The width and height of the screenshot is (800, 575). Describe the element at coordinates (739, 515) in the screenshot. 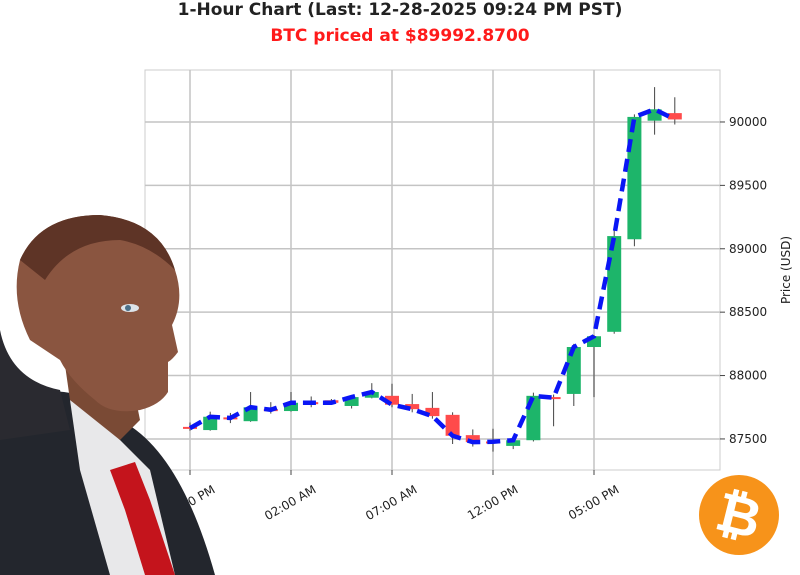

I see `bitcoin-logo: ₿` at that location.